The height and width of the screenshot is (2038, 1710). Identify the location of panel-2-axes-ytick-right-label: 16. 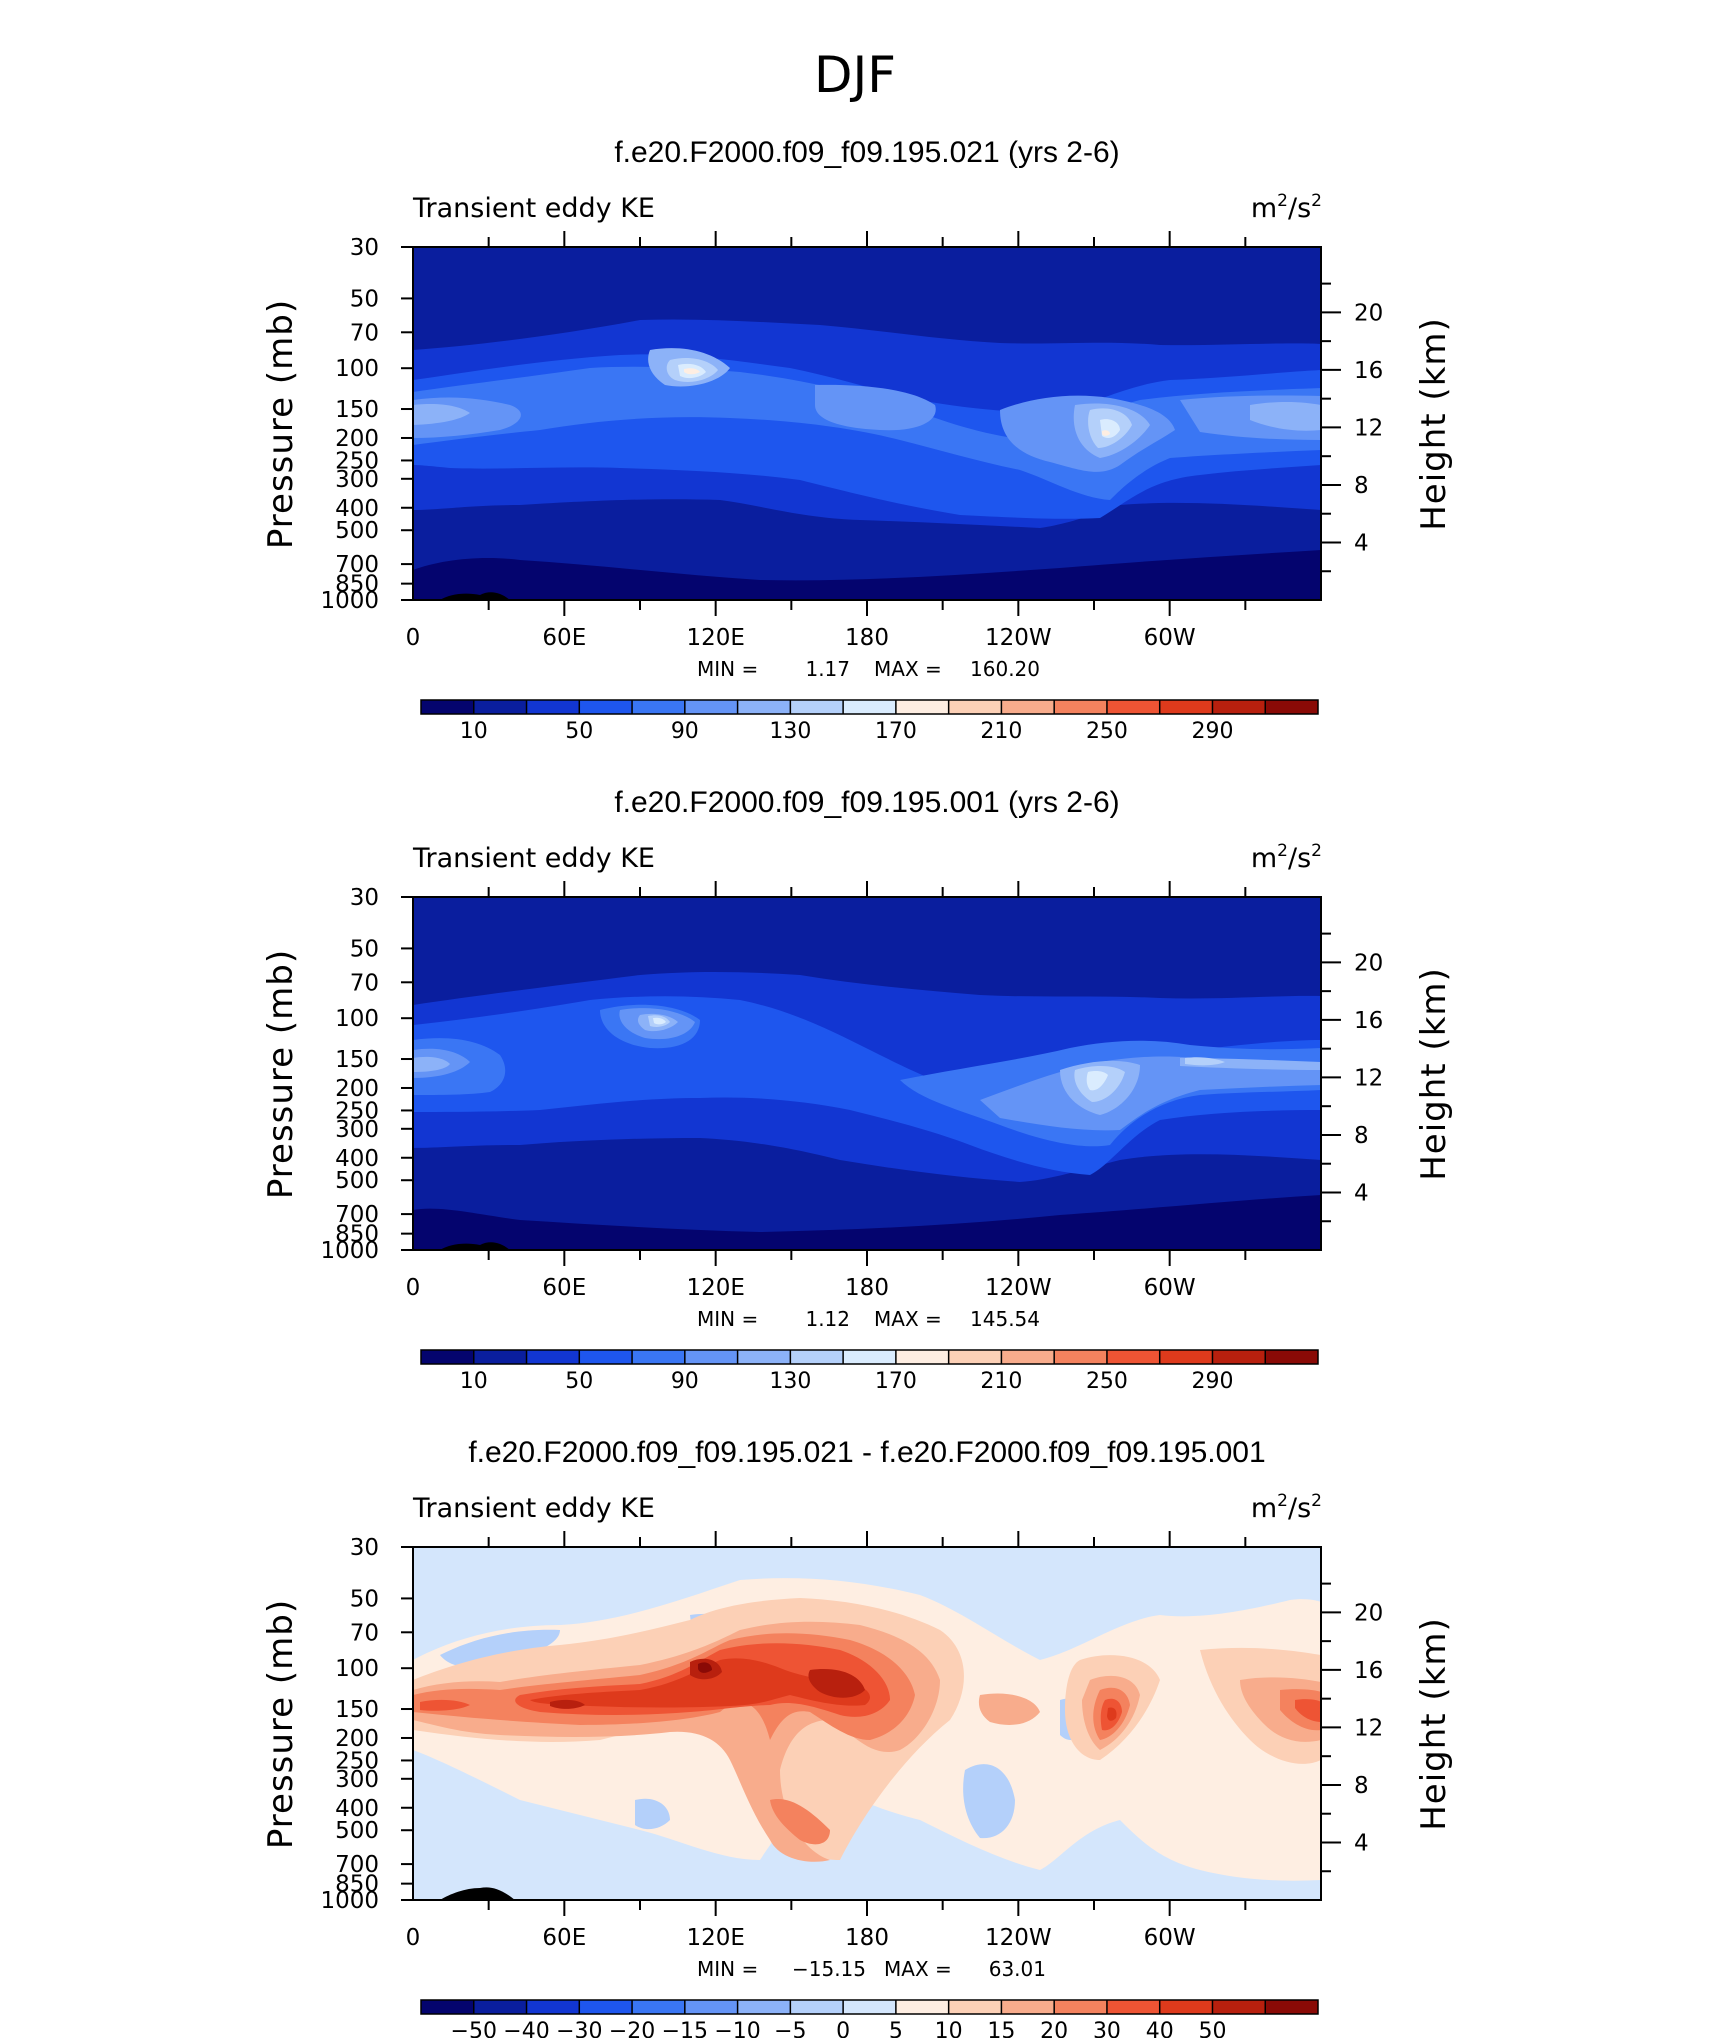
(1368, 1021).